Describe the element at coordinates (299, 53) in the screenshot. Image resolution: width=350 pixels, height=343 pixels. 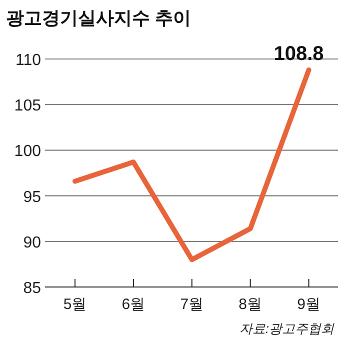
I see `annotation: 108.8` at that location.